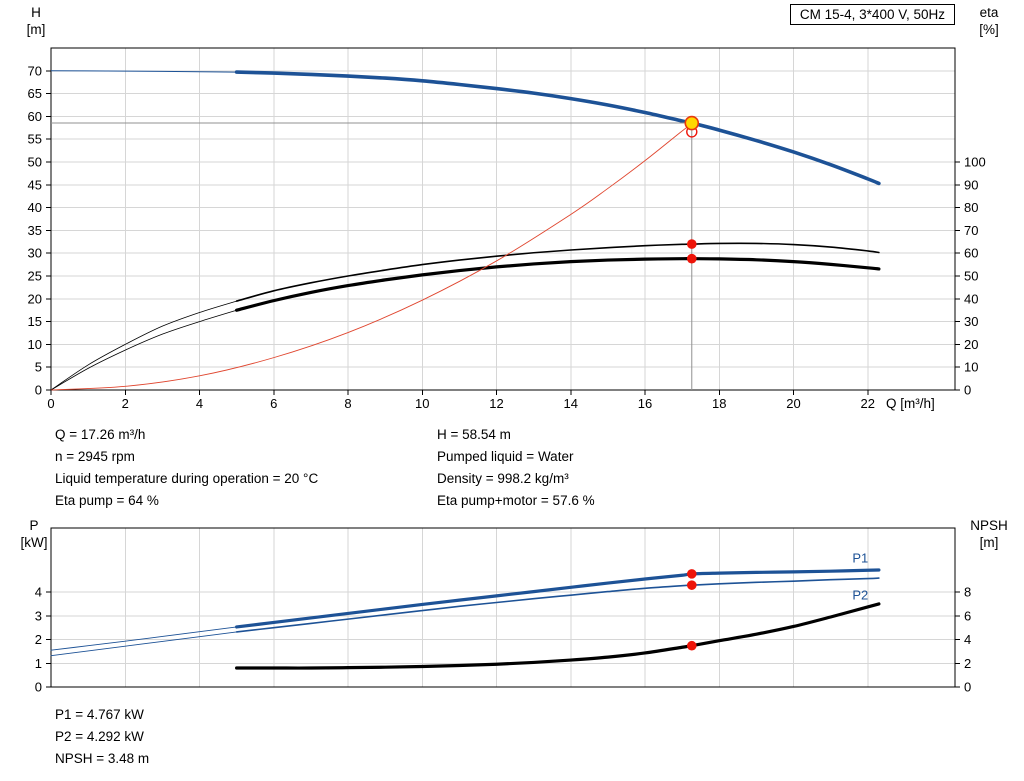 This screenshot has width=1024, height=781. What do you see at coordinates (99, 714) in the screenshot?
I see `annotation-p1: P1 = 4.767 kW` at bounding box center [99, 714].